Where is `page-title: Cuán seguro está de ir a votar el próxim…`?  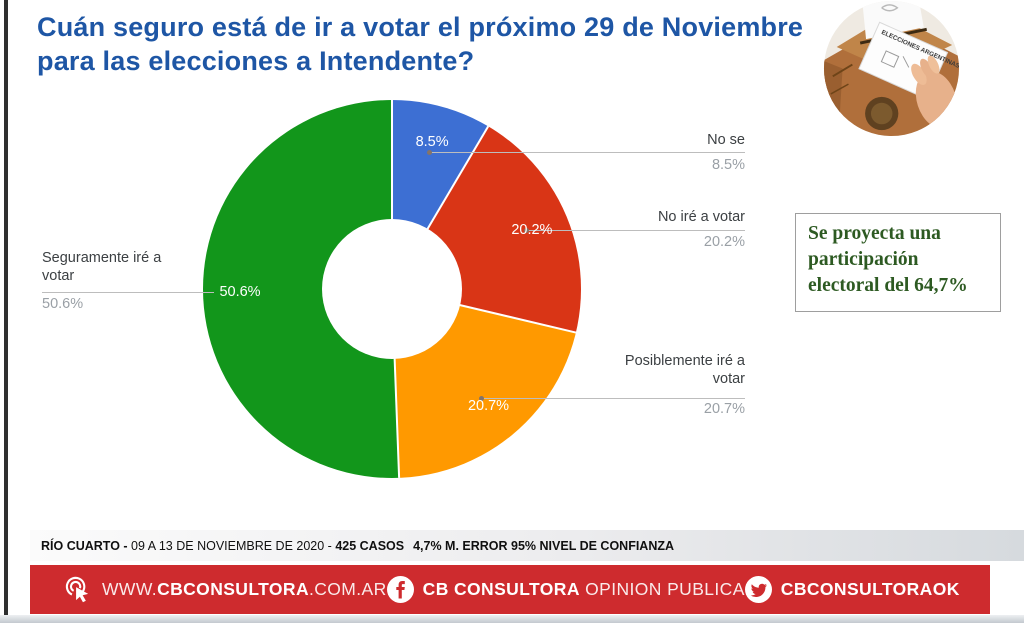
page-title: Cuán seguro está de ir a votar el próxim… is located at coordinates (437, 44).